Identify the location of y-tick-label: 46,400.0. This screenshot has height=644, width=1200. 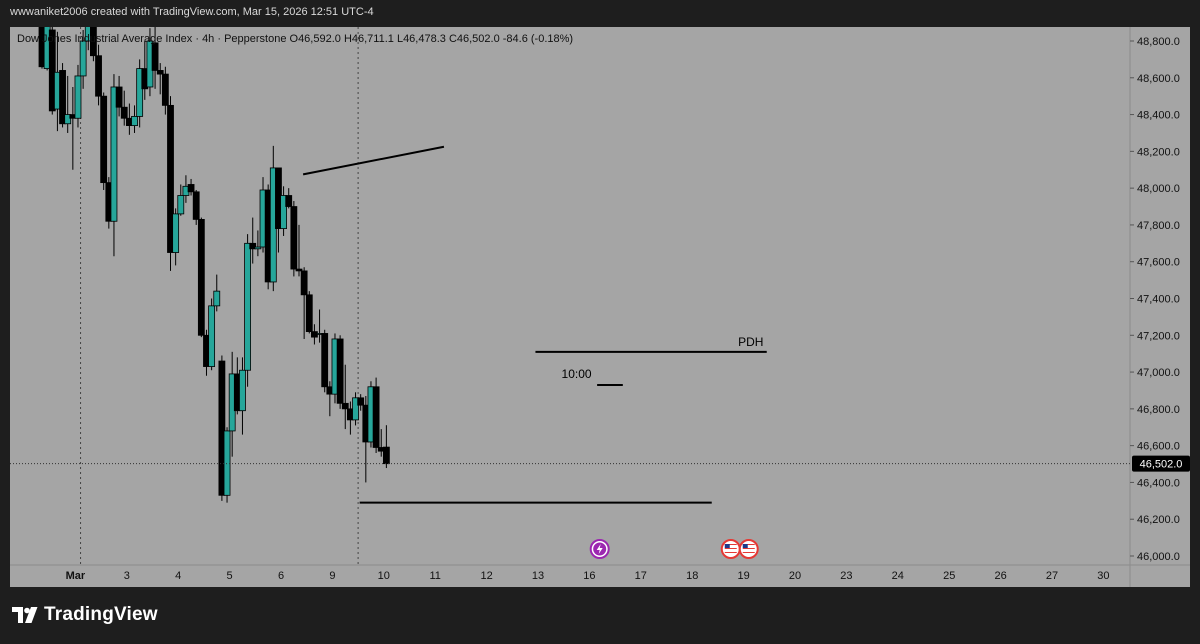
(1158, 483).